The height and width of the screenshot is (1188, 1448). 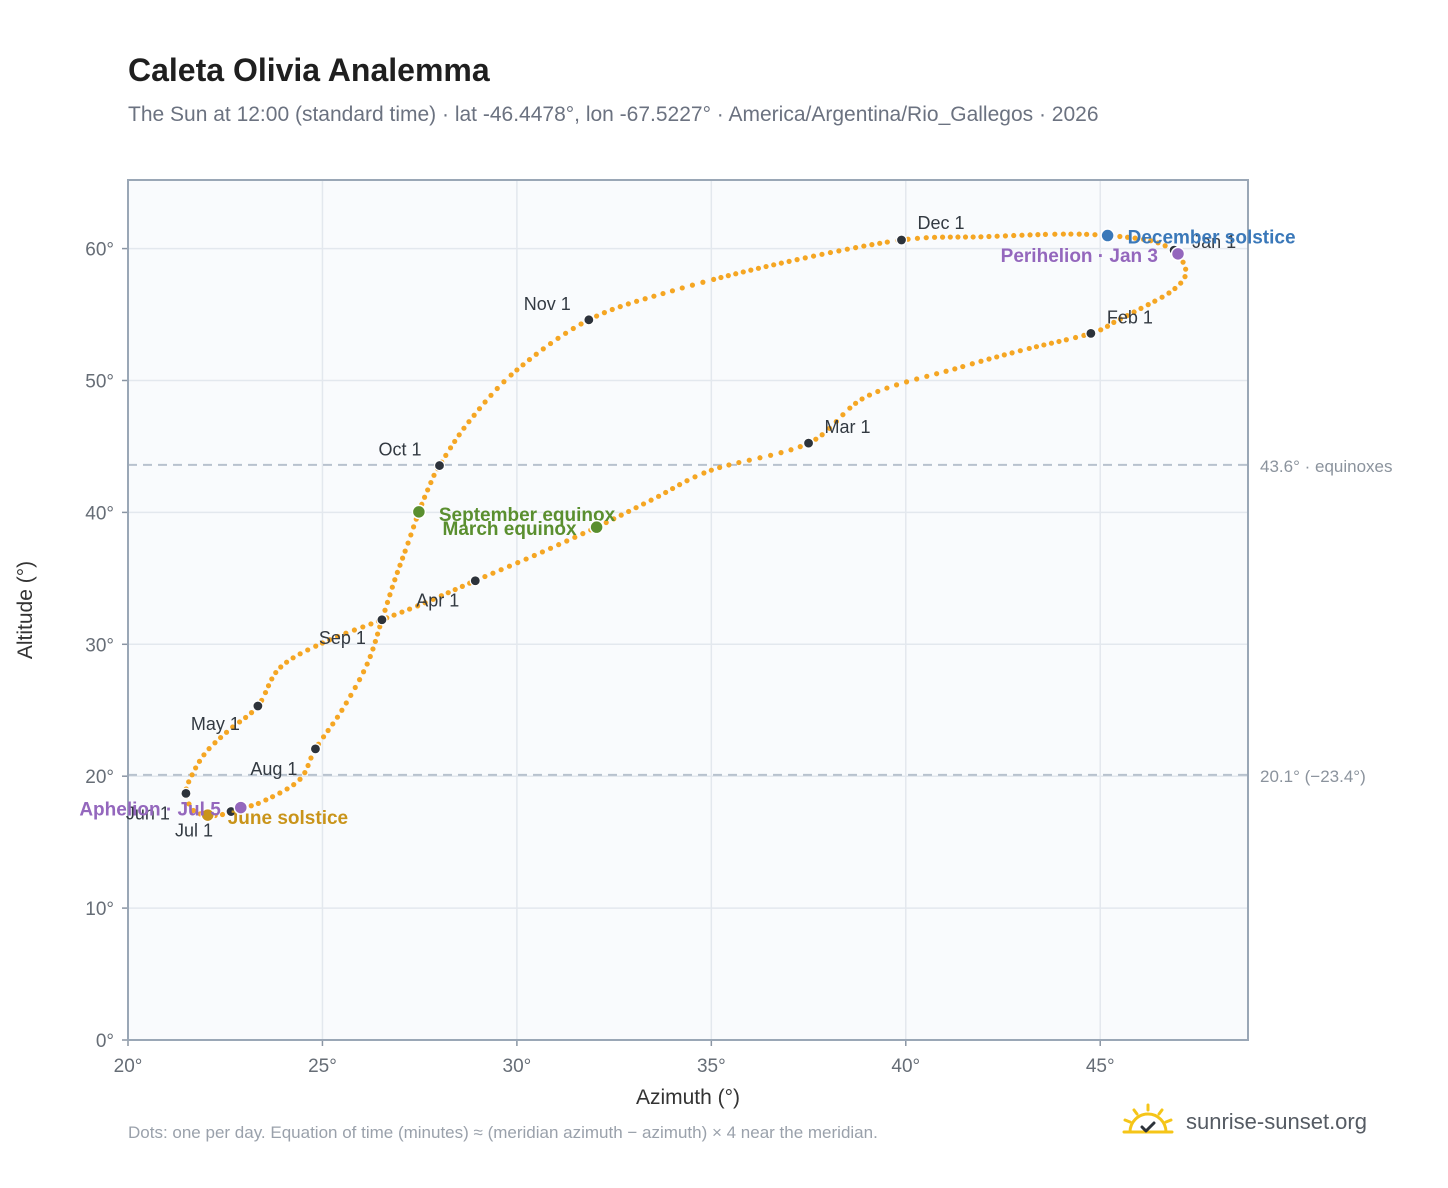 I want to click on month-marker-label: Aug 1, so click(x=273, y=769).